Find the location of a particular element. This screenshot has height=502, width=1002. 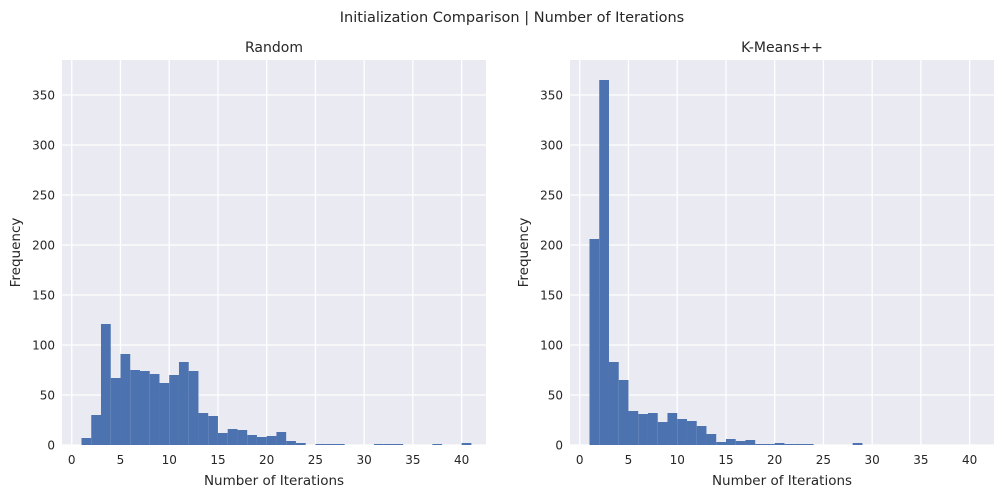

subplot-title: K-Means++ is located at coordinates (782, 48).